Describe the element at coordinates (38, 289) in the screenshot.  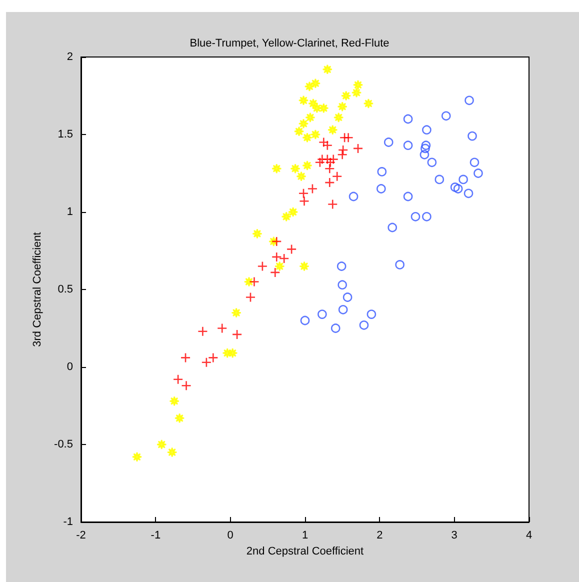
I see `y-axis-title: 3rd Cepstral Coefficient` at that location.